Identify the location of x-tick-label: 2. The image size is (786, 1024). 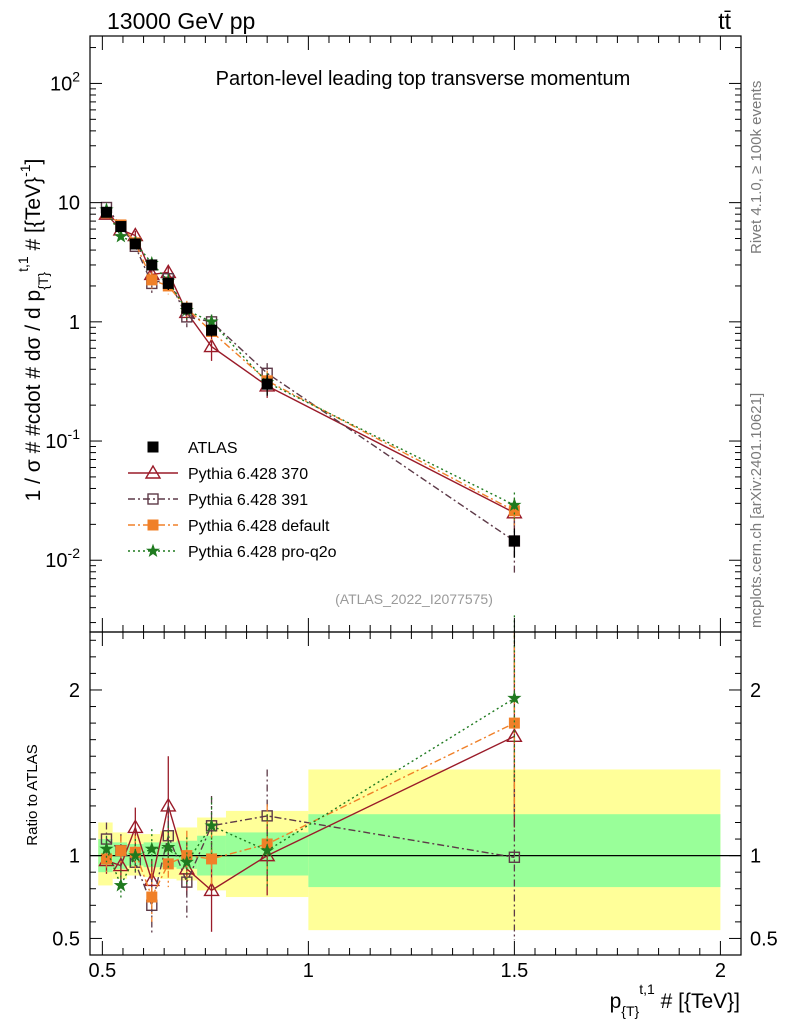
(720, 971).